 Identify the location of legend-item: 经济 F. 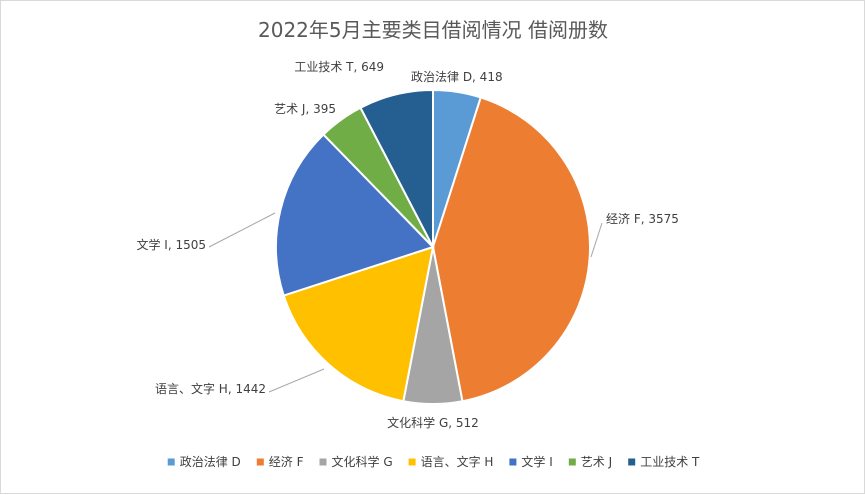
(280, 461).